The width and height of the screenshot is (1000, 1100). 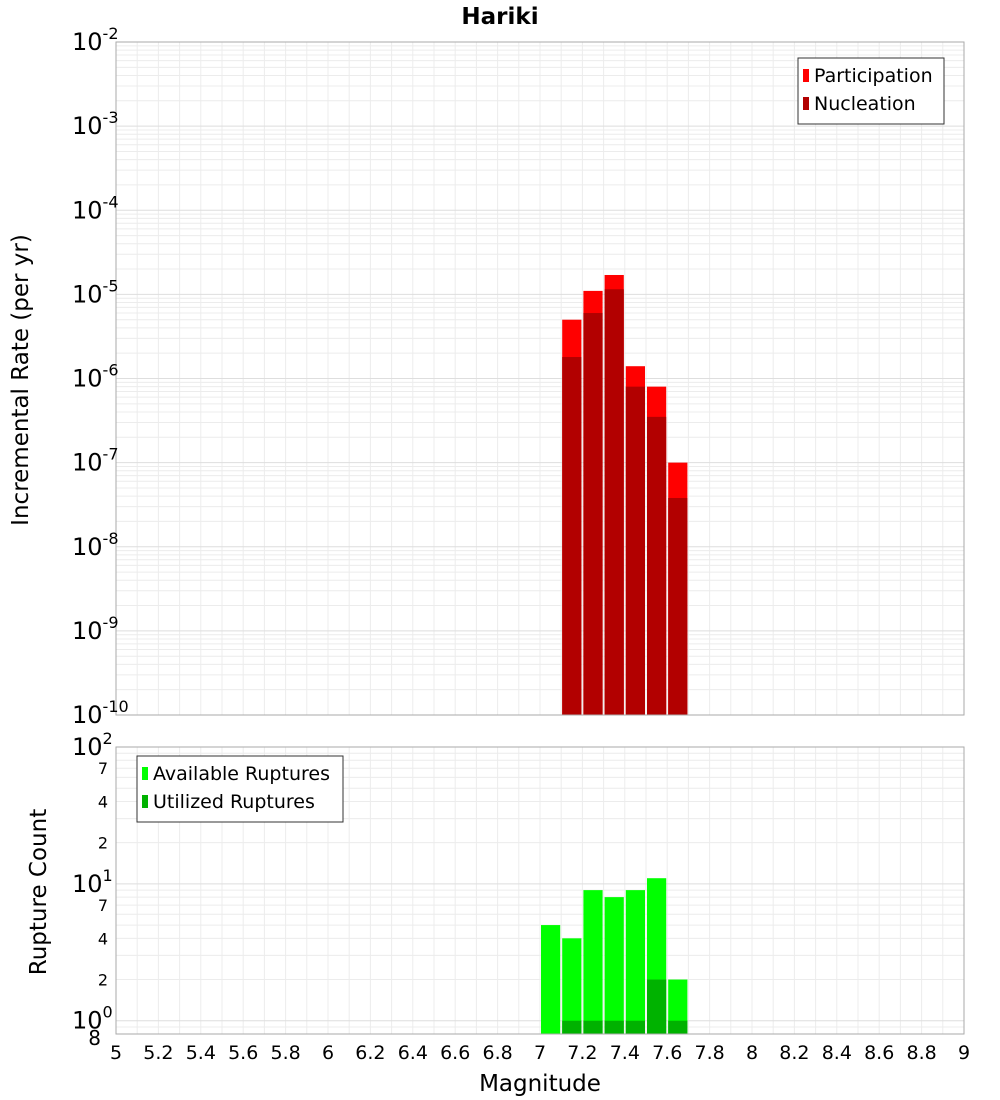 What do you see at coordinates (837, 1053) in the screenshot?
I see `x-tick-label: 8.4` at bounding box center [837, 1053].